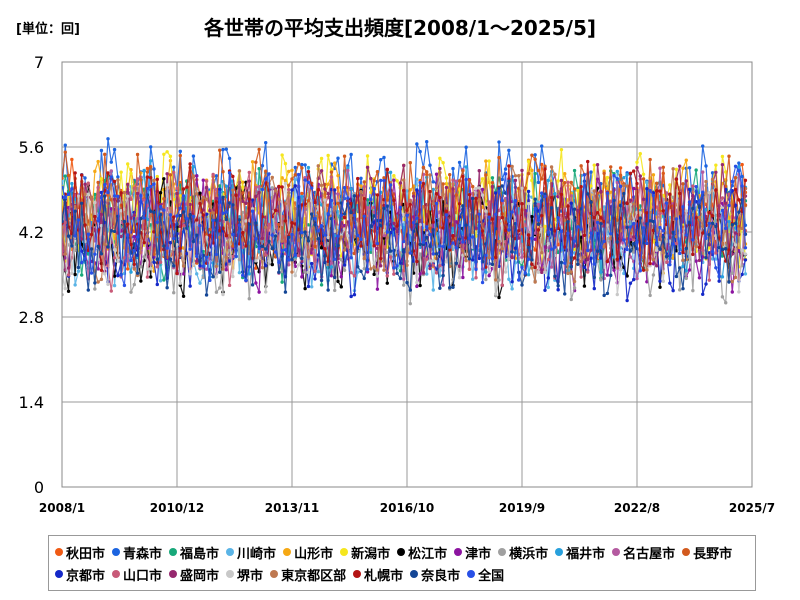 The height and width of the screenshot is (600, 800). What do you see at coordinates (414, 574) in the screenshot?
I see `legend-marker` at bounding box center [414, 574].